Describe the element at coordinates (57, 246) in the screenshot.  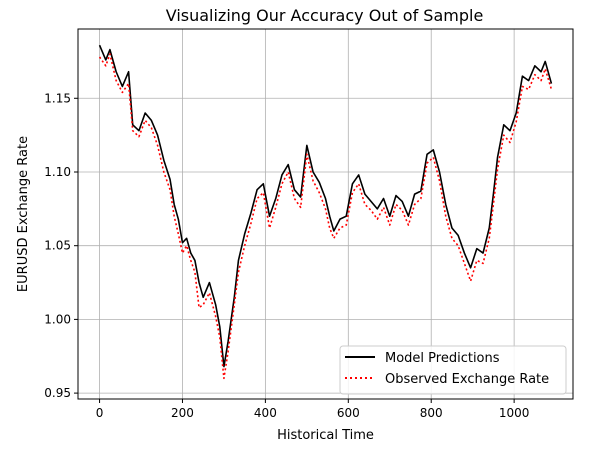
I see `y-tick-label: 1.05` at that location.